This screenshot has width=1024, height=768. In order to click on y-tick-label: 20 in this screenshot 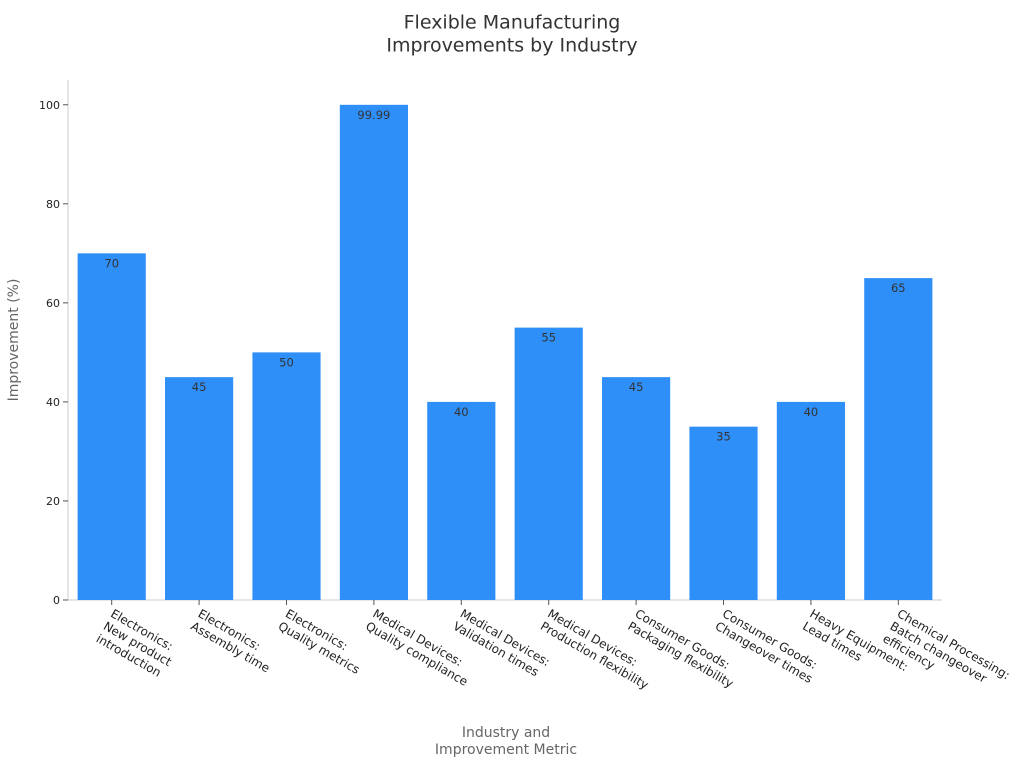, I will do `click(53, 501)`.